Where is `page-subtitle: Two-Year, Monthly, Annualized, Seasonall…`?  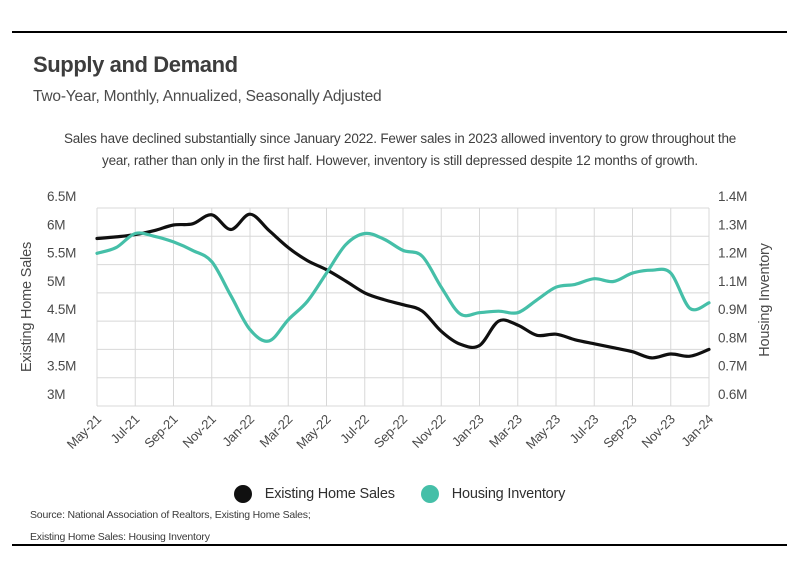
page-subtitle: Two-Year, Monthly, Annualized, Seasonall… is located at coordinates (207, 96).